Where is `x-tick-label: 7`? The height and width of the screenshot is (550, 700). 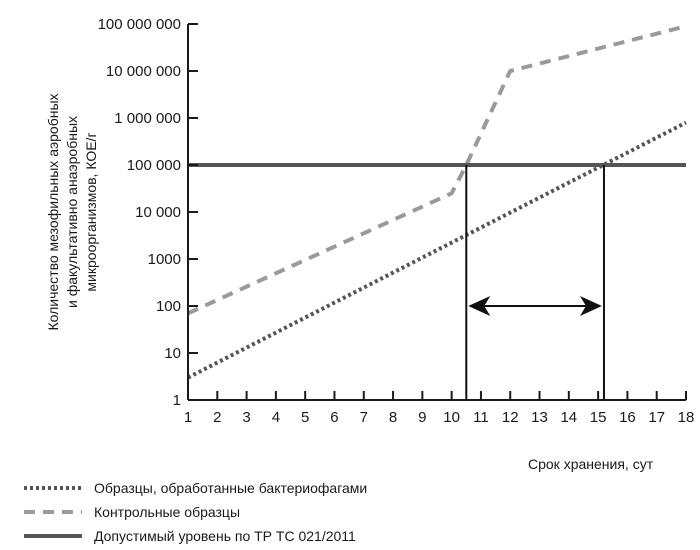
x-tick-label: 7 is located at coordinates (364, 417).